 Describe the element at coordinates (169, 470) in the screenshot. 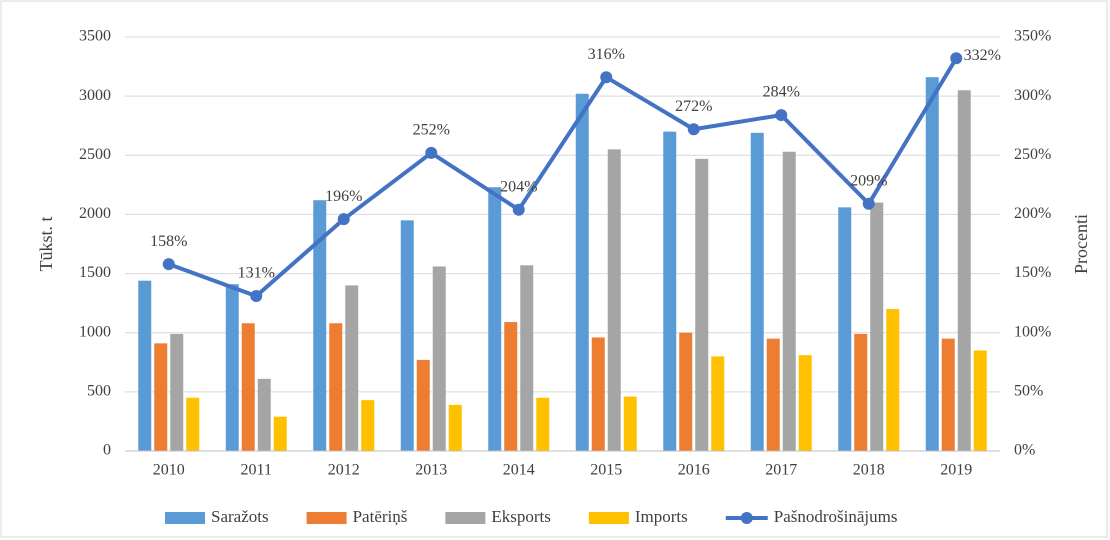

I see `x-tick-label: 2010` at that location.